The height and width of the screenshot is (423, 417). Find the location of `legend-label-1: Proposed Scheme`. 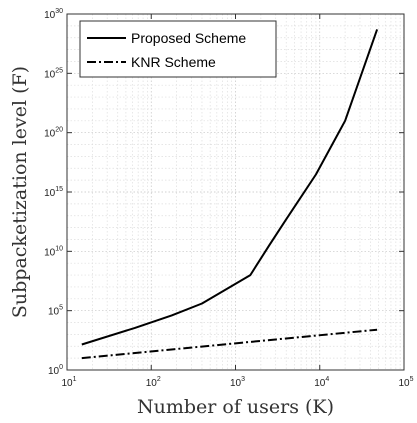

legend-label-1: Proposed Scheme is located at coordinates (188, 38).